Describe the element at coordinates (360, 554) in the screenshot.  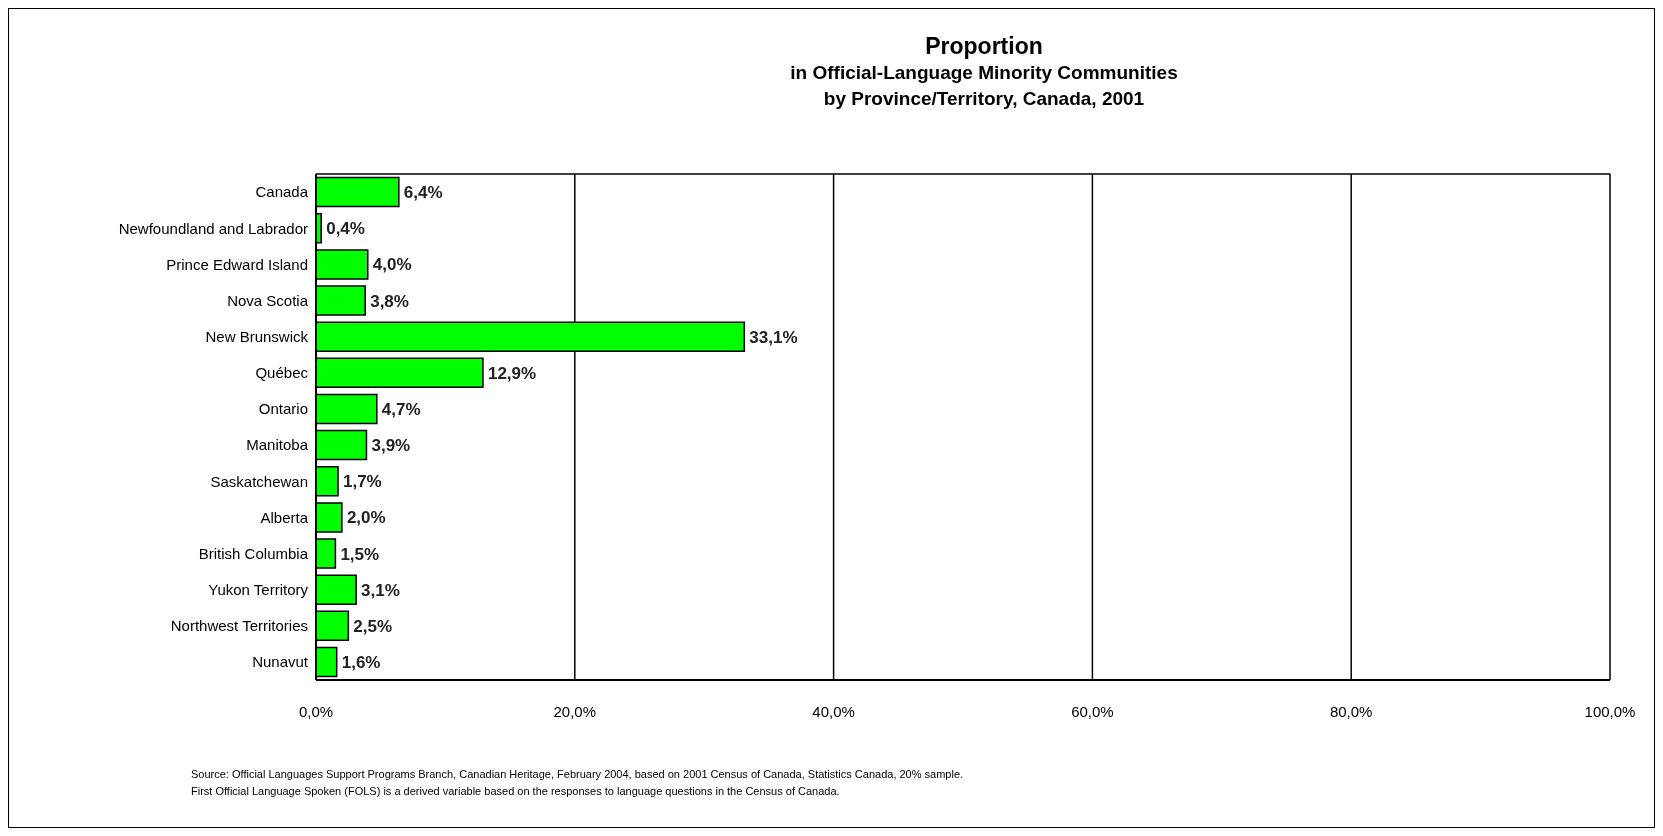
I see `data-label: 1,5%` at that location.